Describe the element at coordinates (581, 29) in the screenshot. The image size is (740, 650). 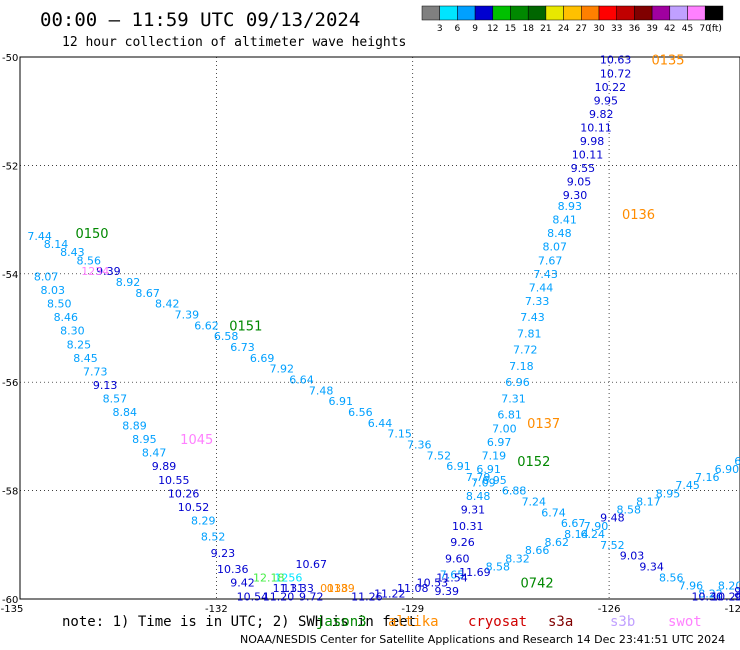
I see `scale-label: 27` at that location.